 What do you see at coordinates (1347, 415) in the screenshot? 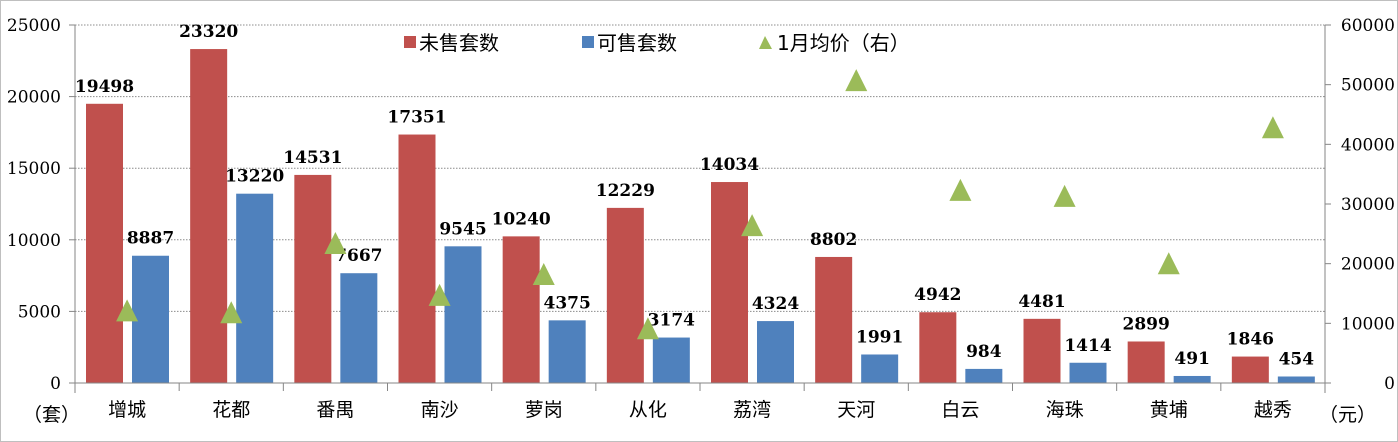
I see `right-unit-label: （元）` at bounding box center [1347, 415].